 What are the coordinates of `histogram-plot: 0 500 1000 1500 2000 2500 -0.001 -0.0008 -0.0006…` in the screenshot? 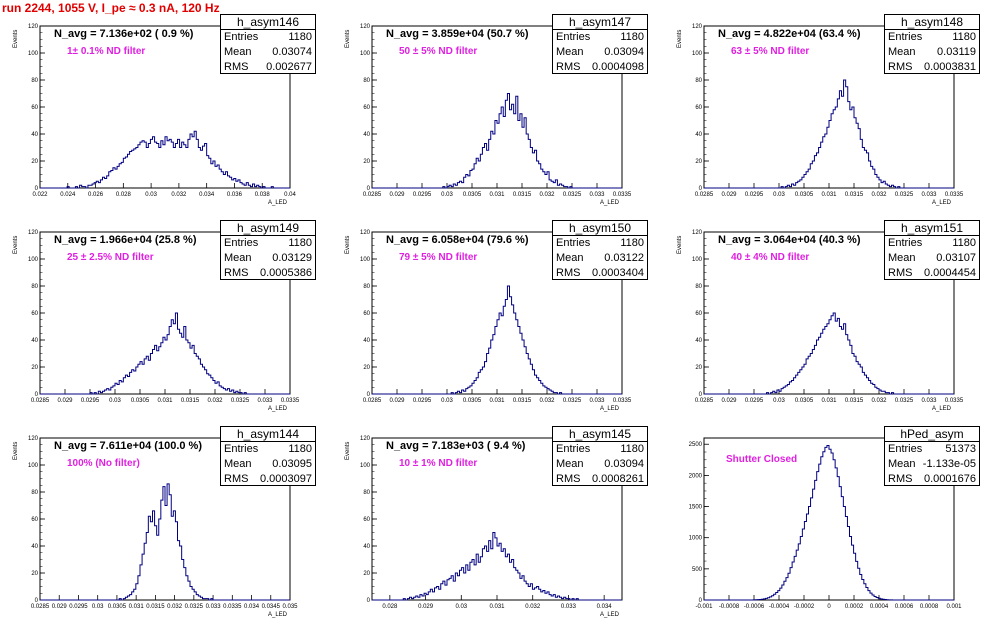 It's located at (825, 523).